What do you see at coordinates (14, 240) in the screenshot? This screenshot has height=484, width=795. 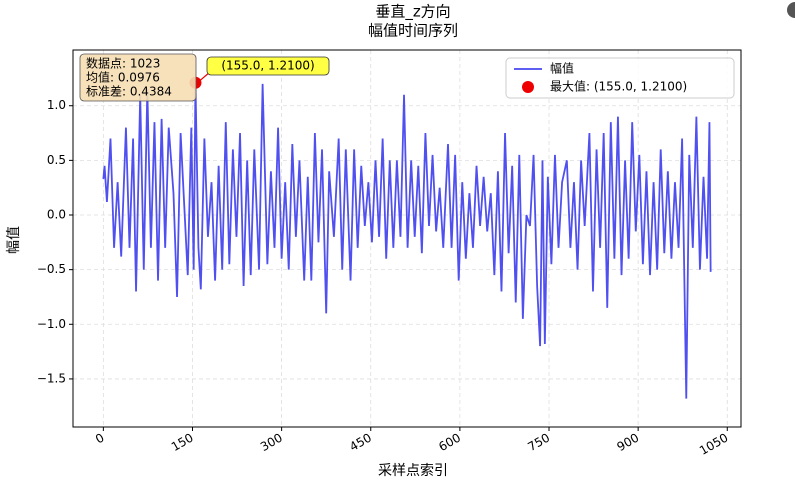 I see `y-axis-label: 幅值` at bounding box center [14, 240].